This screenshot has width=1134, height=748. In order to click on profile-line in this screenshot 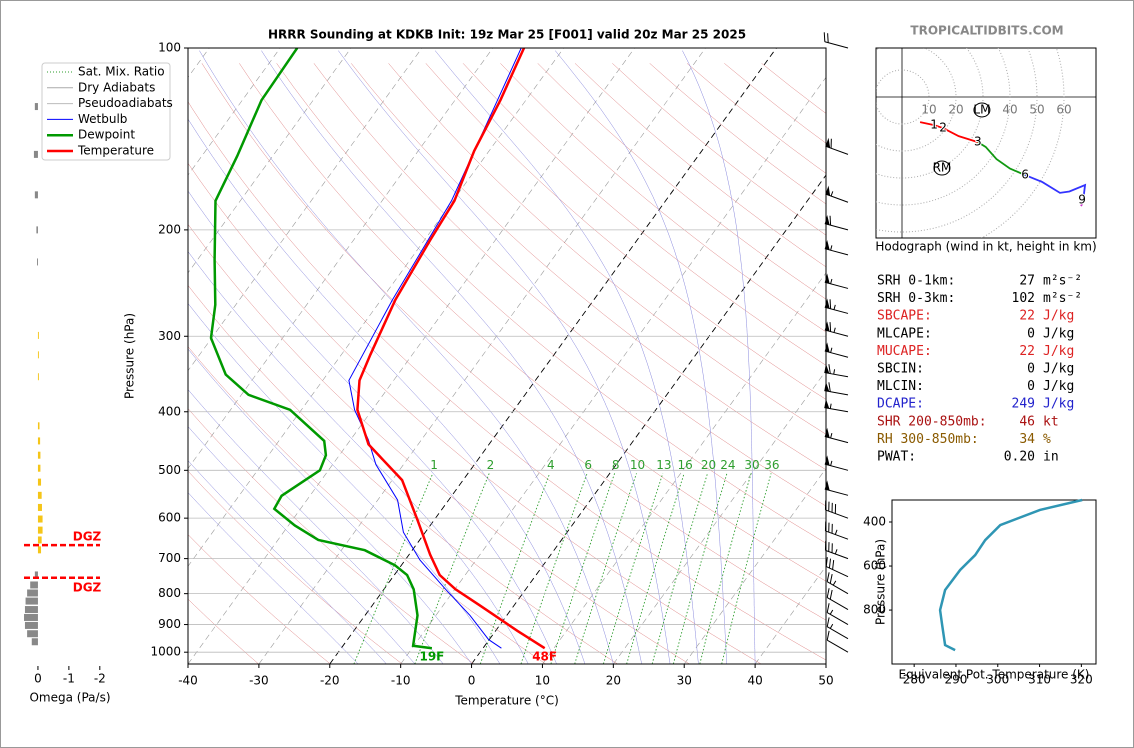, I will do `click(435, 348)`.